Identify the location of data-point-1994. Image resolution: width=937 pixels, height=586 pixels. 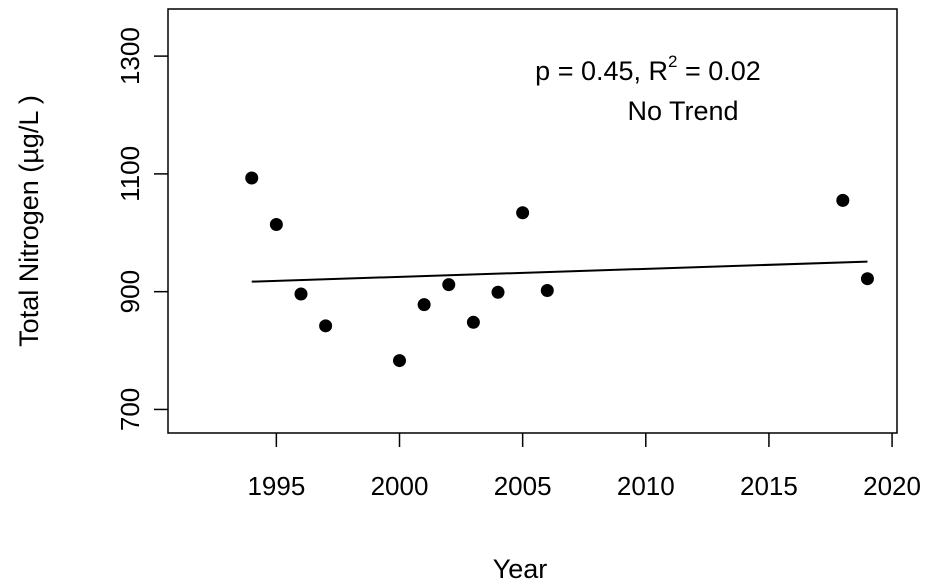
(252, 178).